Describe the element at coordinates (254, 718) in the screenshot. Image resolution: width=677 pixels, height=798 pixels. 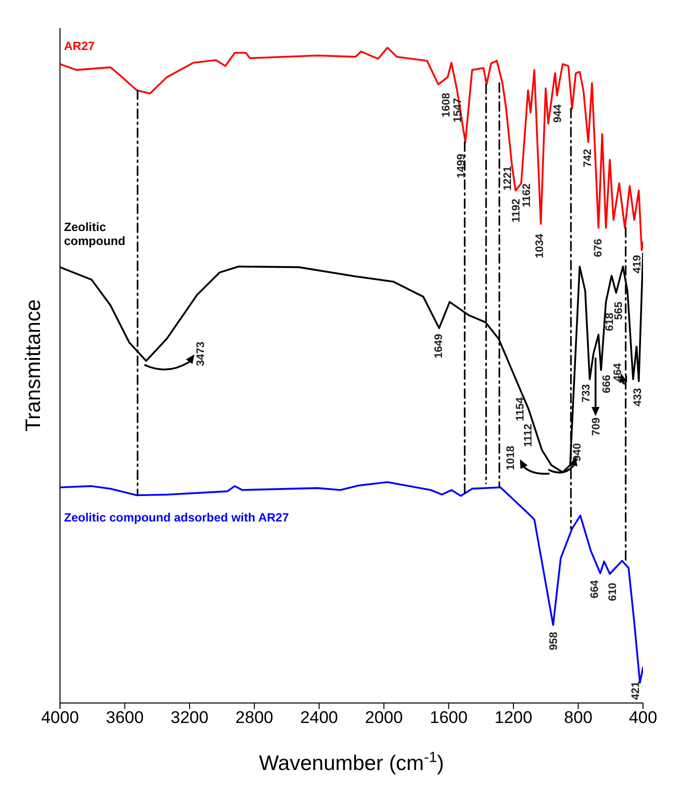
I see `x-tick-label: 2800` at that location.